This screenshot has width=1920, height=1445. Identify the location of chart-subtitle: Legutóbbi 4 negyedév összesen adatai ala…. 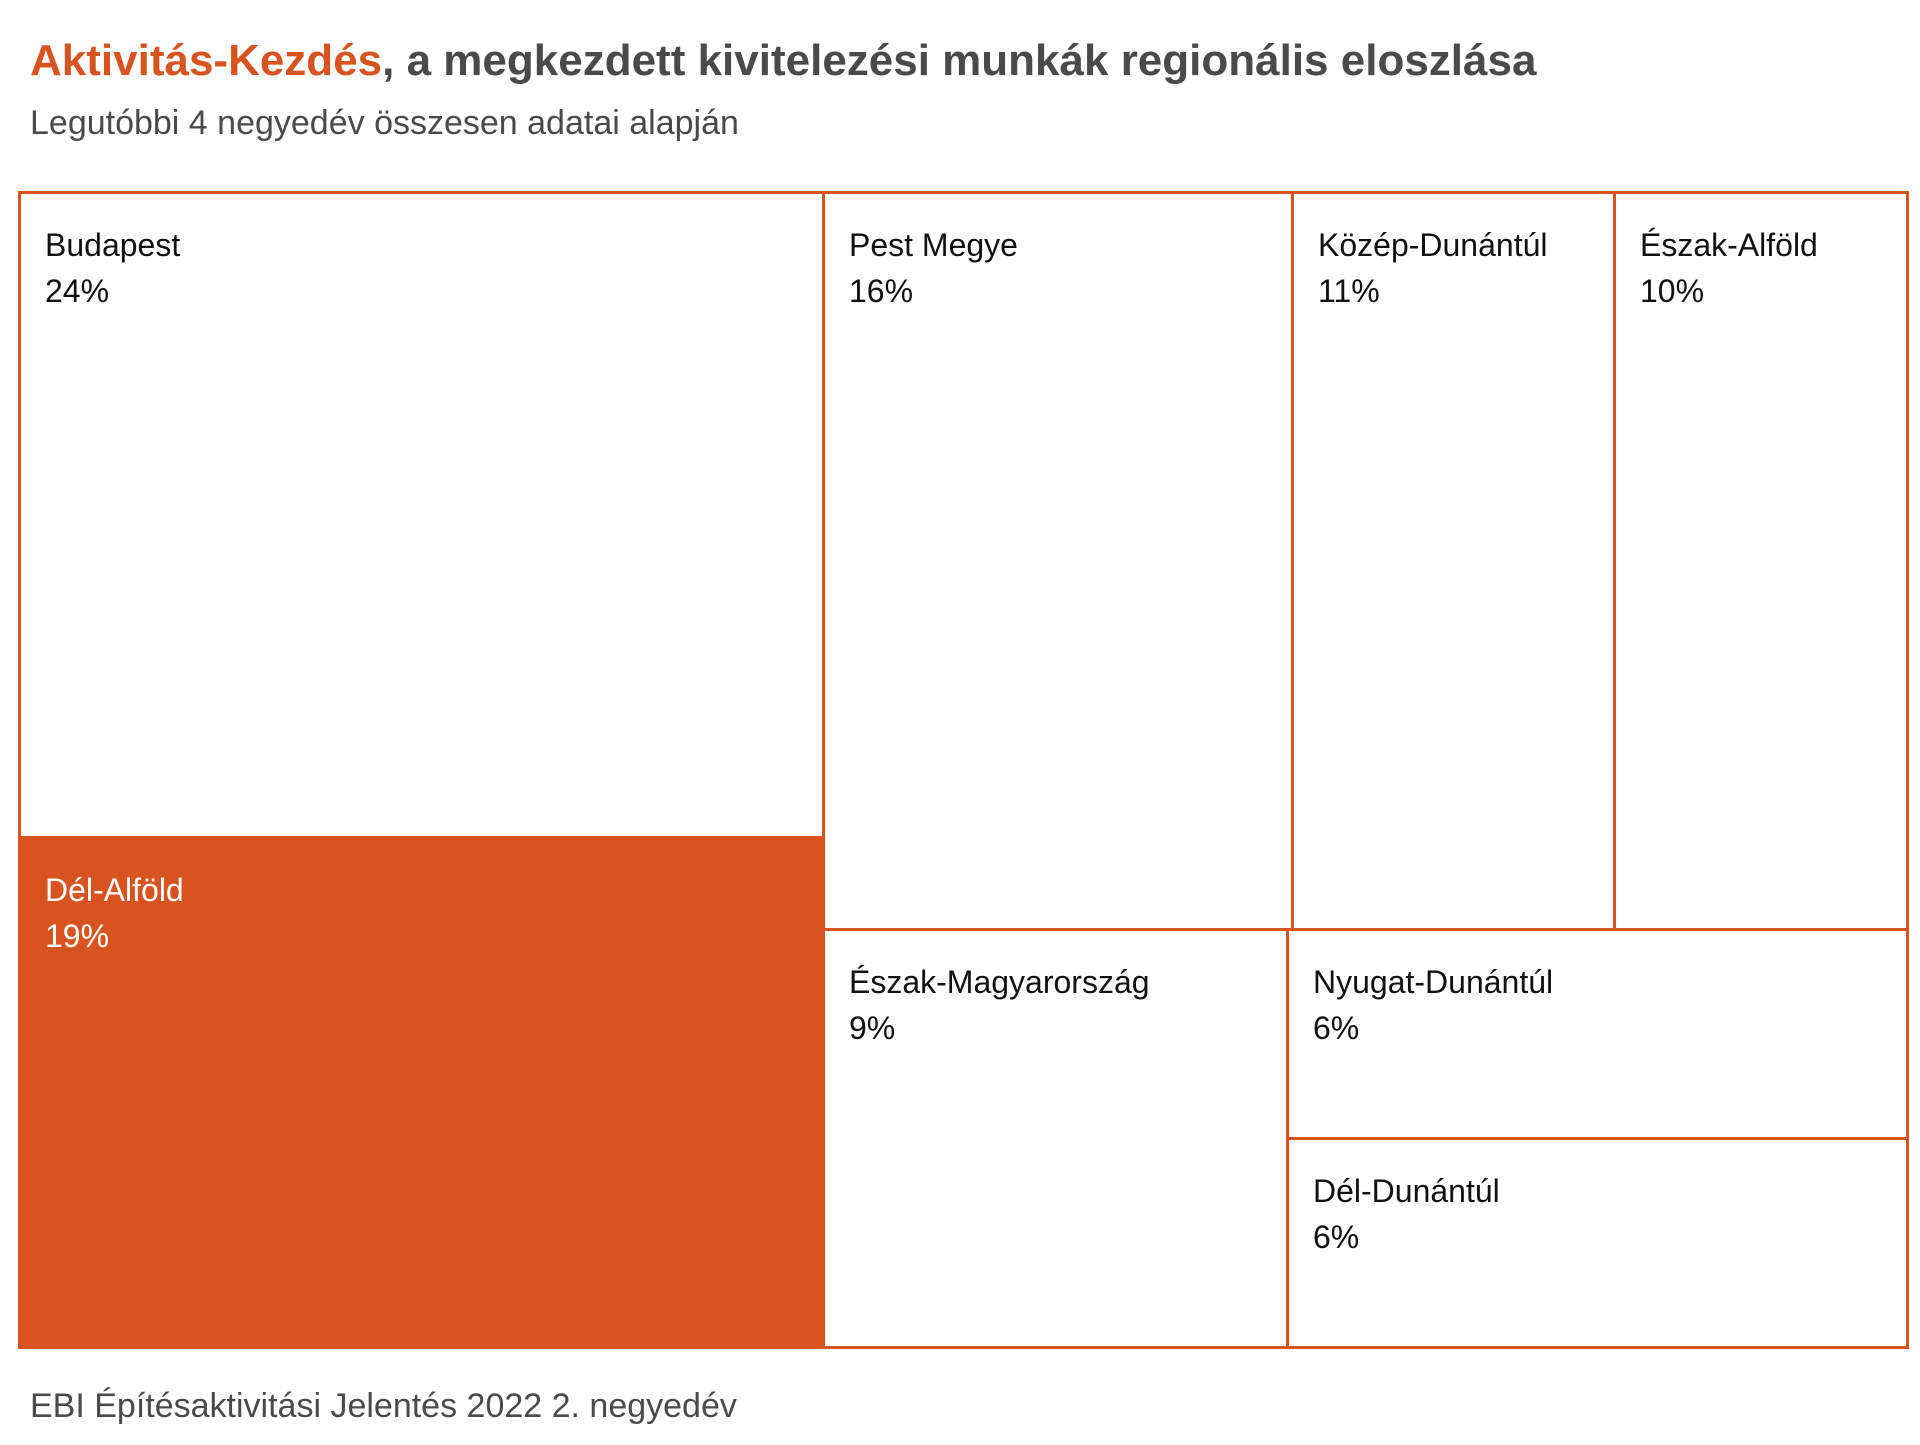
(384, 123).